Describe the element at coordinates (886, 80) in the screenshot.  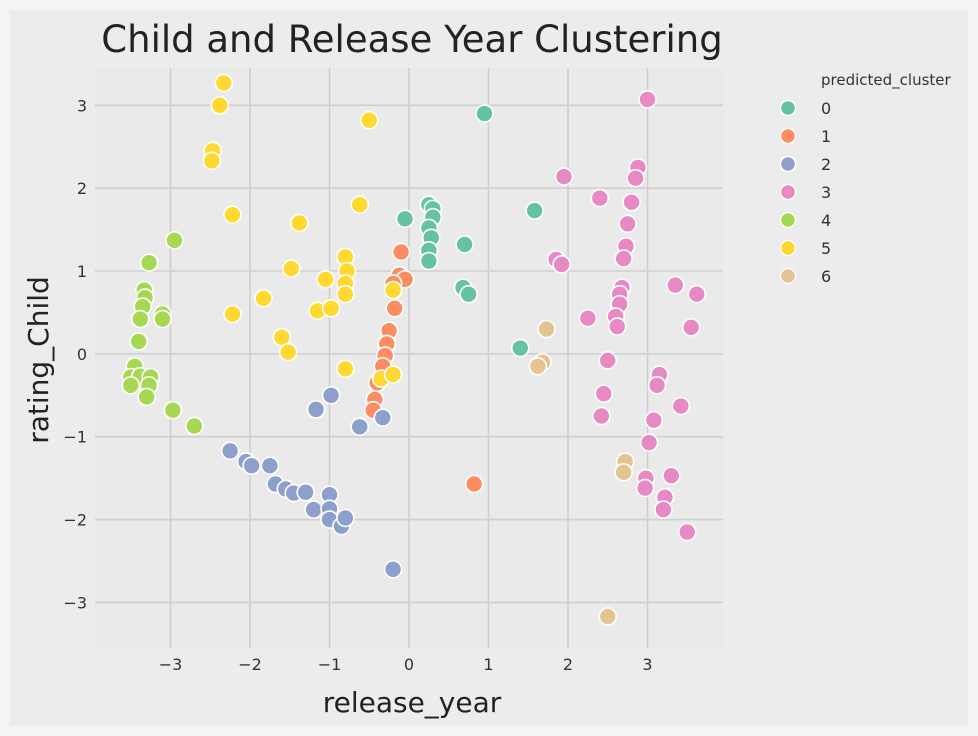
I see `legend-title: predicted_cluster` at that location.